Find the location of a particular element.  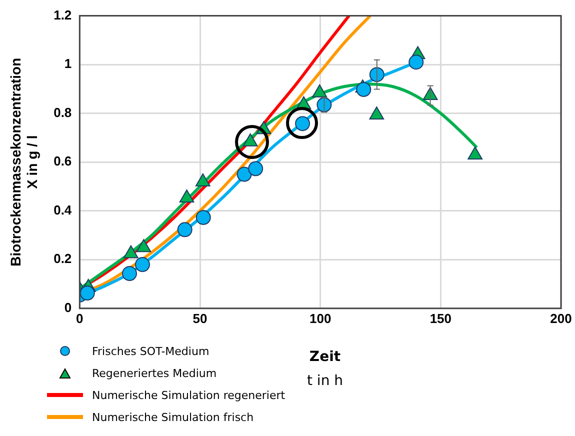

y-tick-label: 1.2 is located at coordinates (63, 14).